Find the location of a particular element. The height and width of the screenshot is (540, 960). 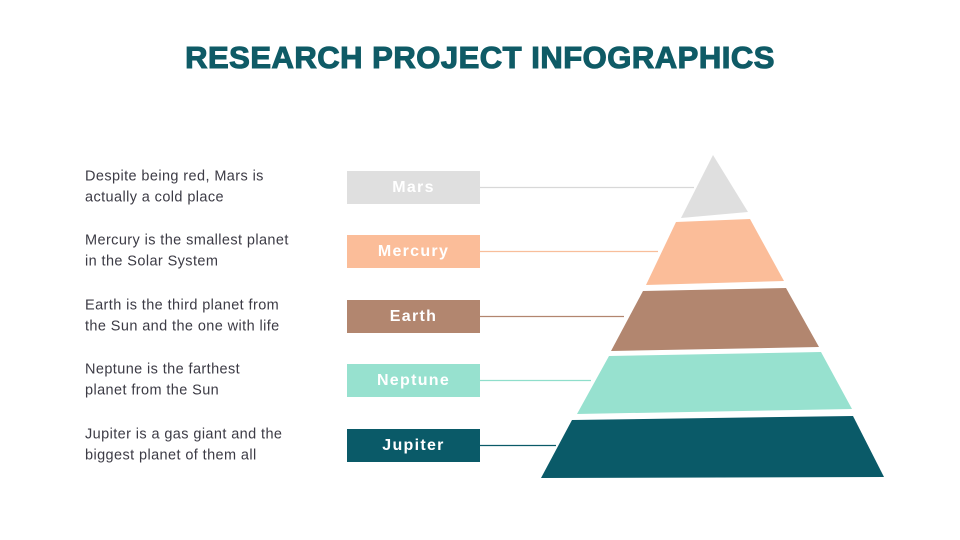

planet-label-box-jupiter: Jupiter is located at coordinates (413, 445).